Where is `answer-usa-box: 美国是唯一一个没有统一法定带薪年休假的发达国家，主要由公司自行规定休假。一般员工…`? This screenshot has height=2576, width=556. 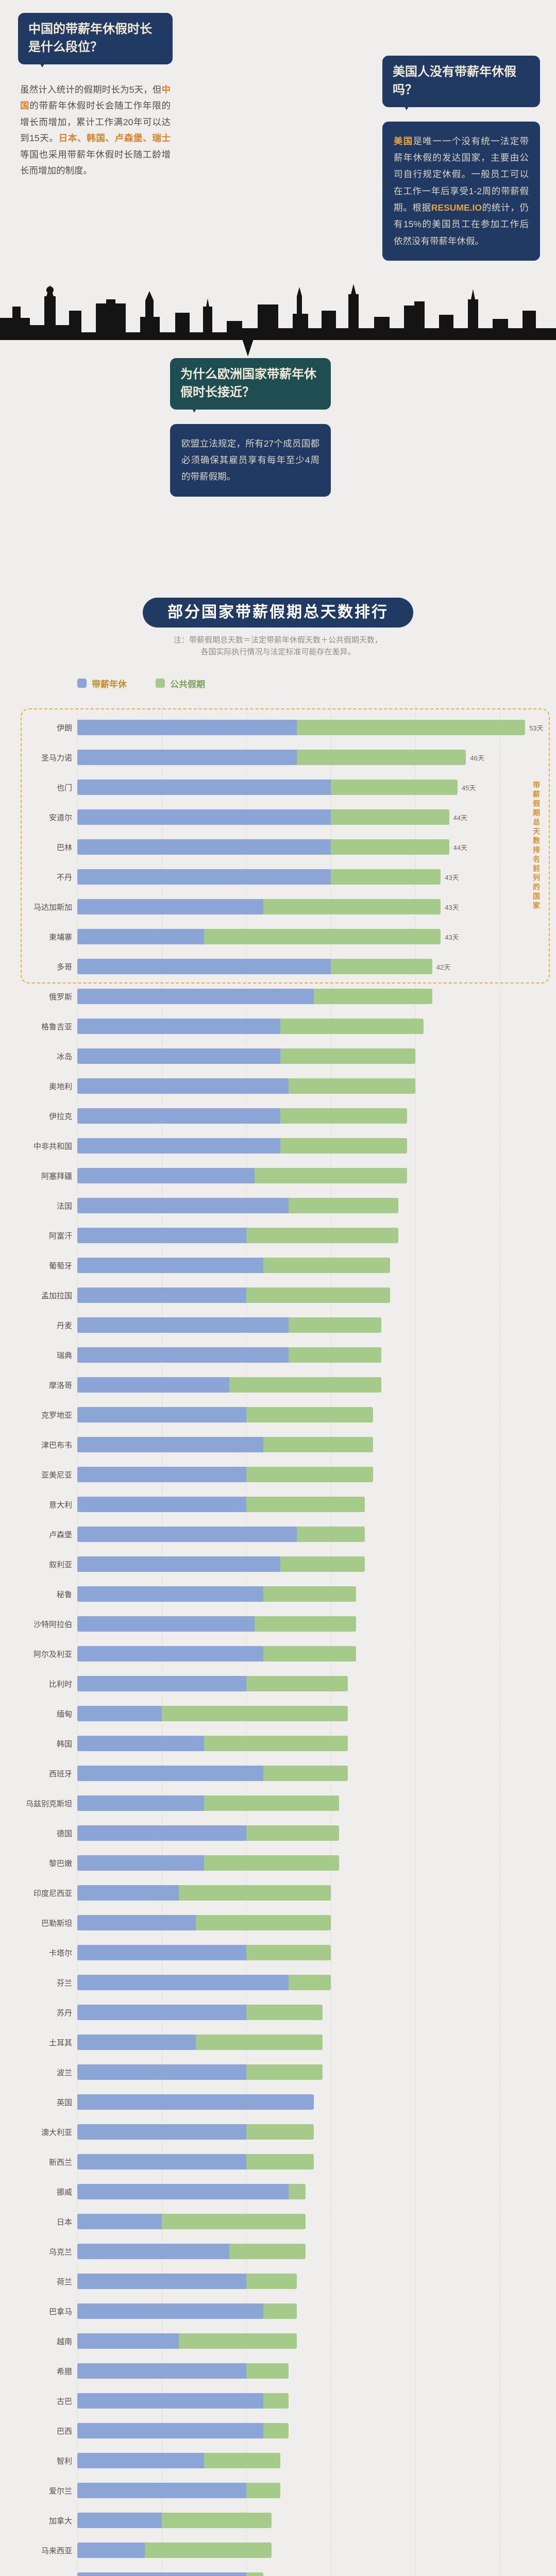 answer-usa-box: 美国是唯一一个没有统一法定带薪年休假的发达国家，主要由公司自行规定休假。一般员工… is located at coordinates (461, 191).